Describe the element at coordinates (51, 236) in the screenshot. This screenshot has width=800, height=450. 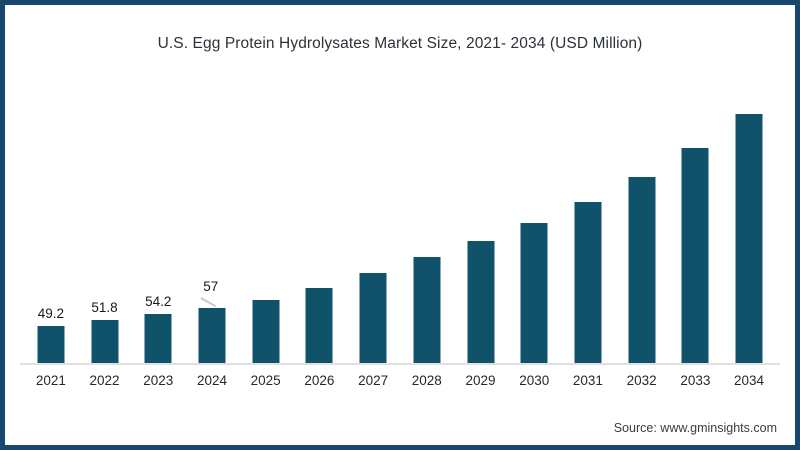
I see `bar-column-2021: 49.2 2021` at that location.